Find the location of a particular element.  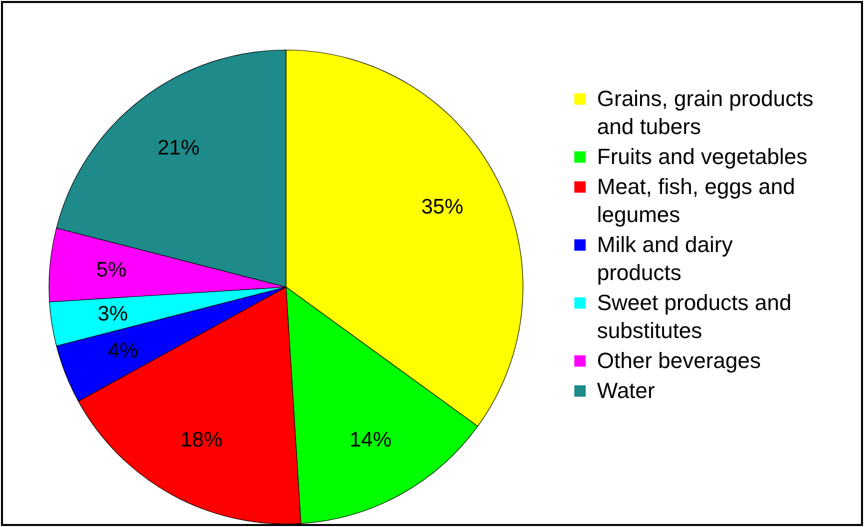

legend-label: Fruits and vegetables is located at coordinates (702, 156).